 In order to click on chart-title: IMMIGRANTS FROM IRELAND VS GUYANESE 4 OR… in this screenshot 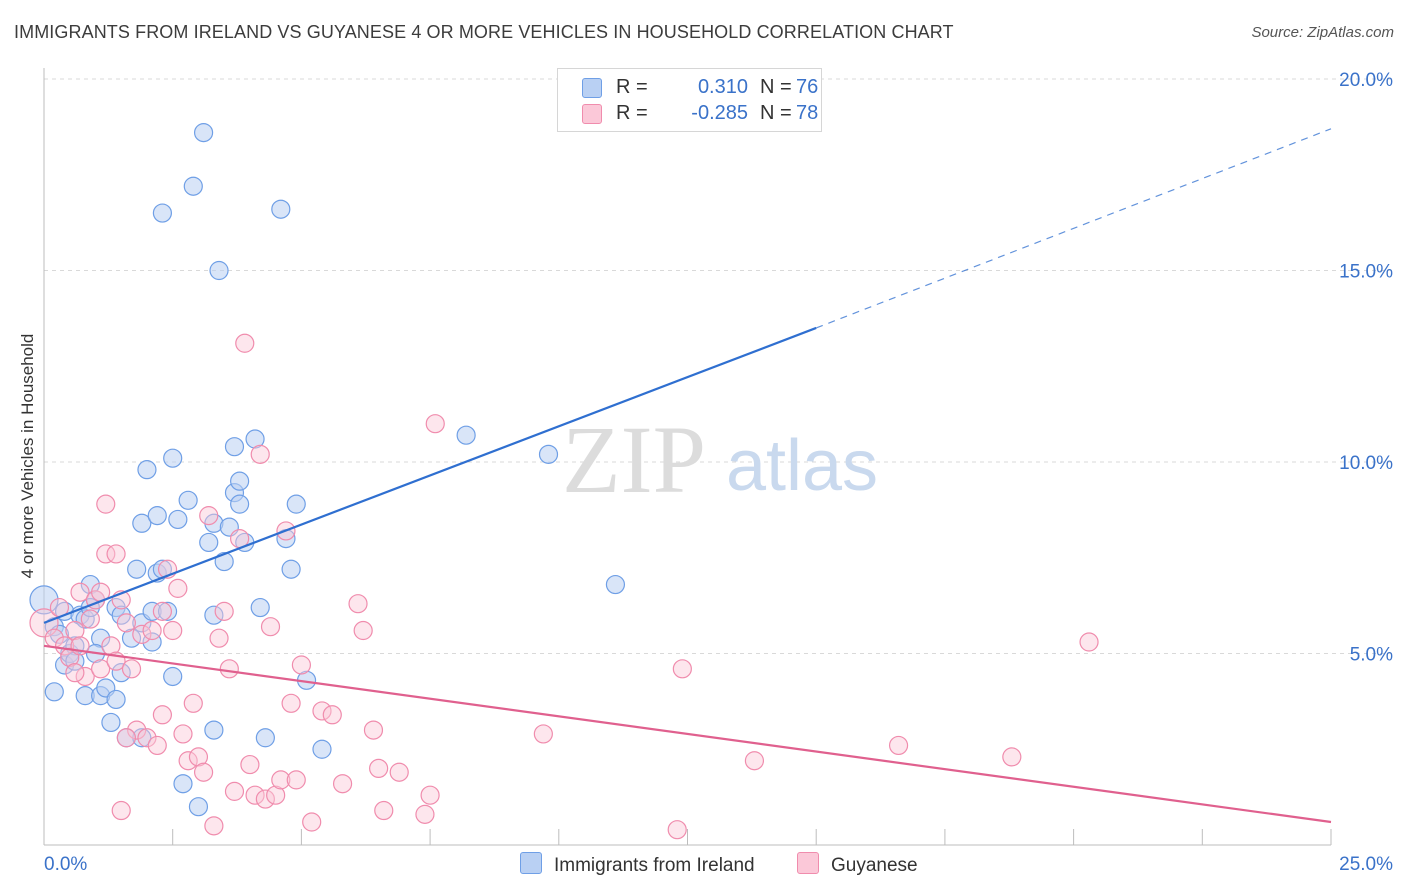, I will do `click(484, 32)`.